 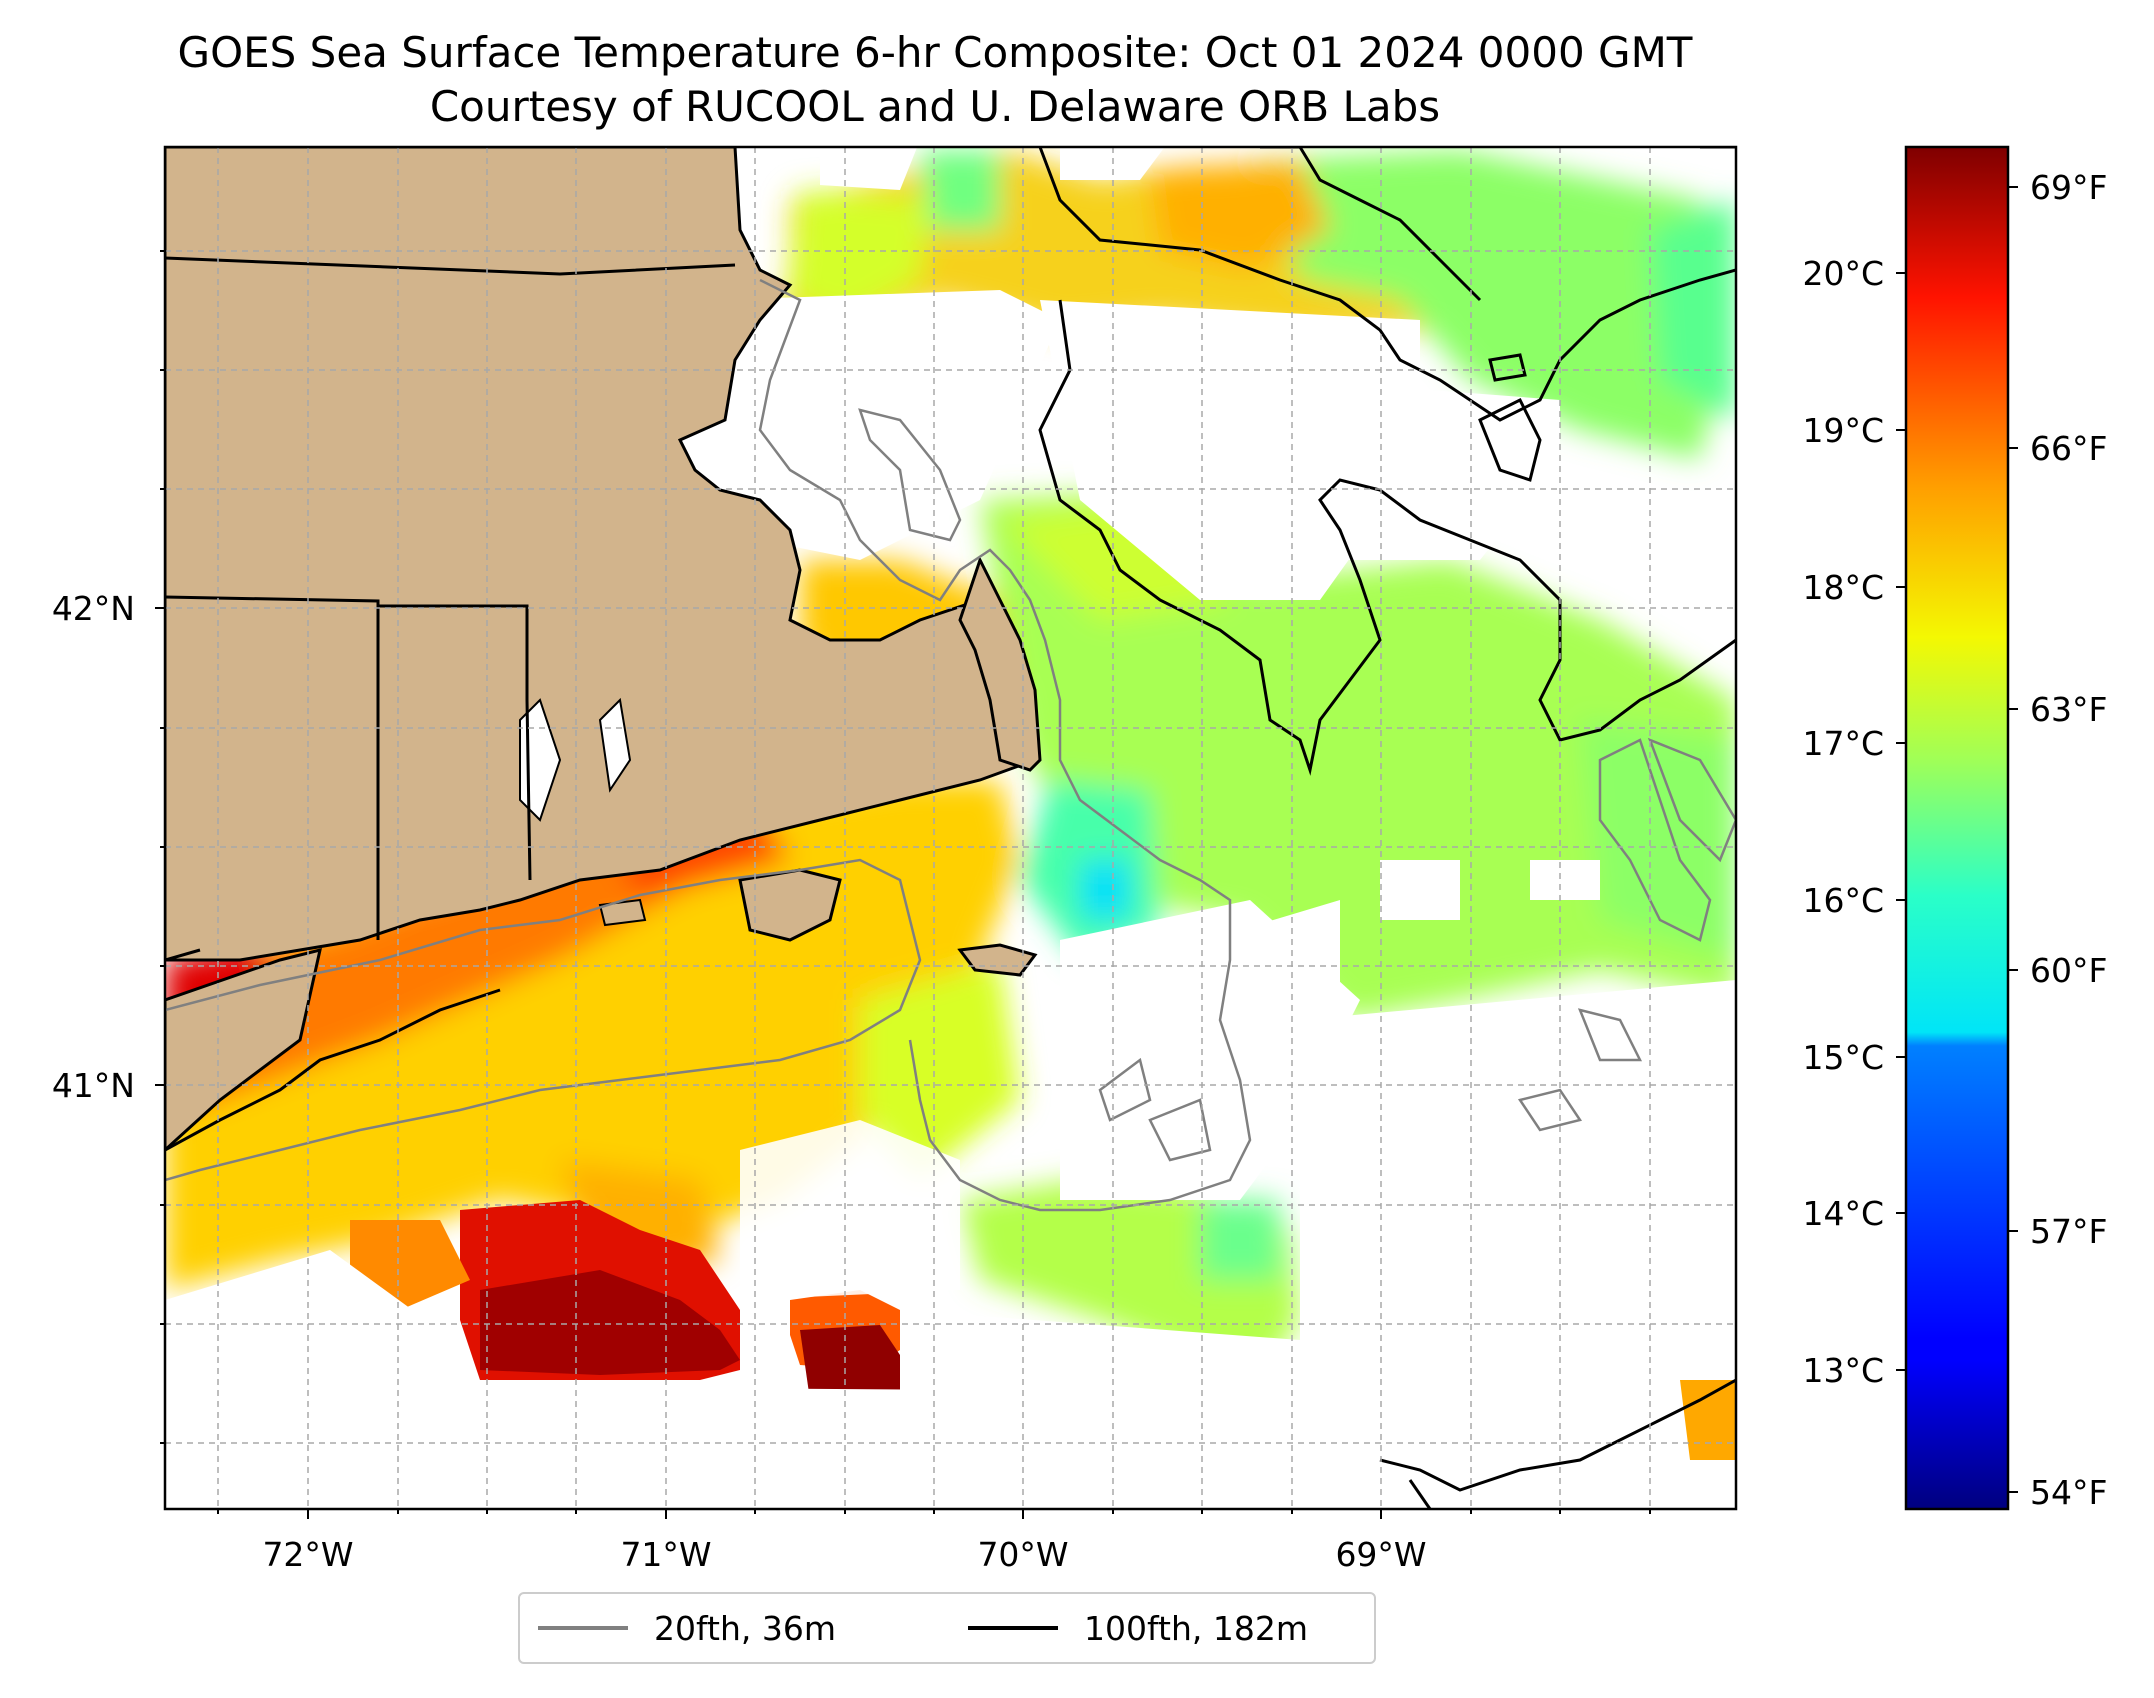 I want to click on lat-tick-label: 42°N, so click(x=93, y=608).